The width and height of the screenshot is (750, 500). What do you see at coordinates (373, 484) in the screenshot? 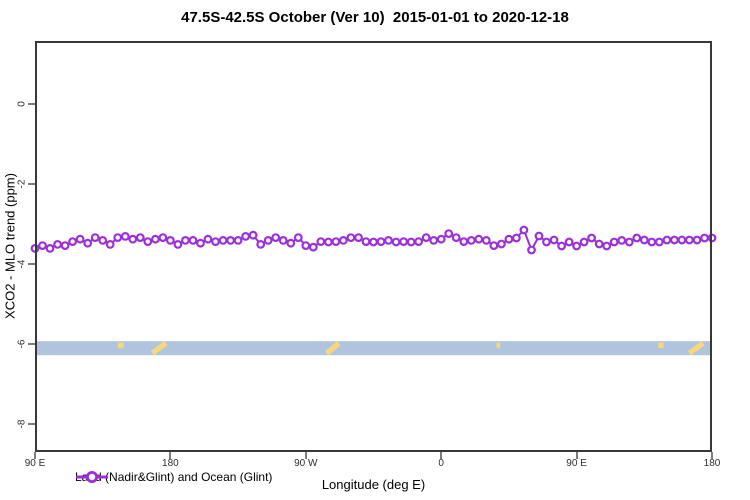
I see `x-axis-label: Longitude (deg E)` at bounding box center [373, 484].